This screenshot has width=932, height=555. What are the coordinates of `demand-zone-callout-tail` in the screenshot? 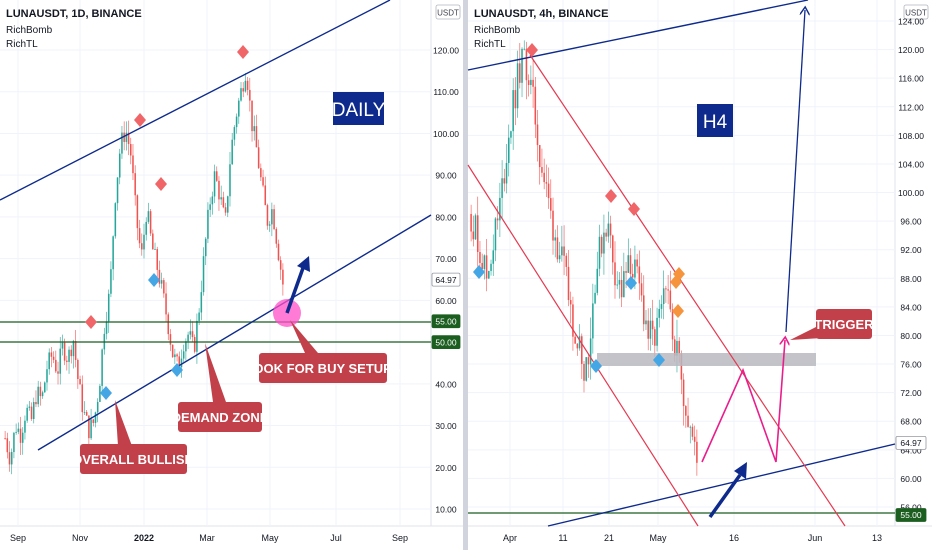 It's located at (215, 372).